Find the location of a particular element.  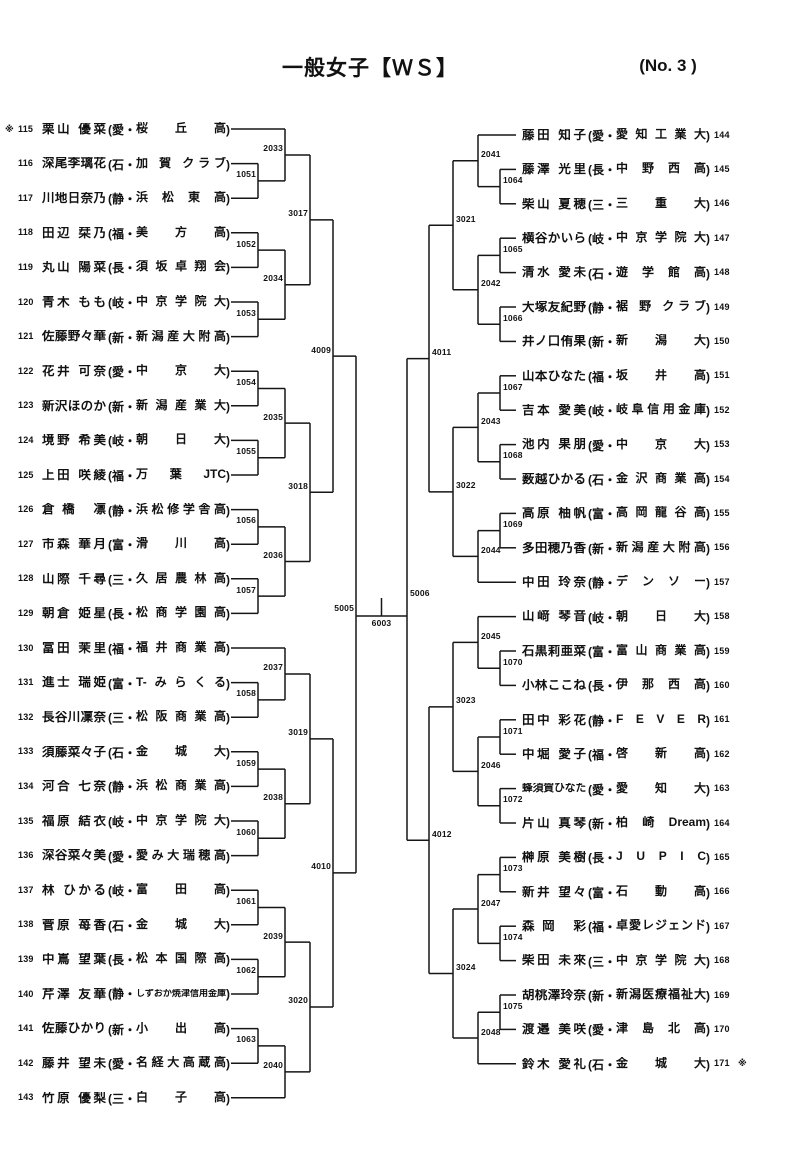

player-row: ※ 115 栗山 優菜 (愛・桜 丘 高) is located at coordinates (117, 129).